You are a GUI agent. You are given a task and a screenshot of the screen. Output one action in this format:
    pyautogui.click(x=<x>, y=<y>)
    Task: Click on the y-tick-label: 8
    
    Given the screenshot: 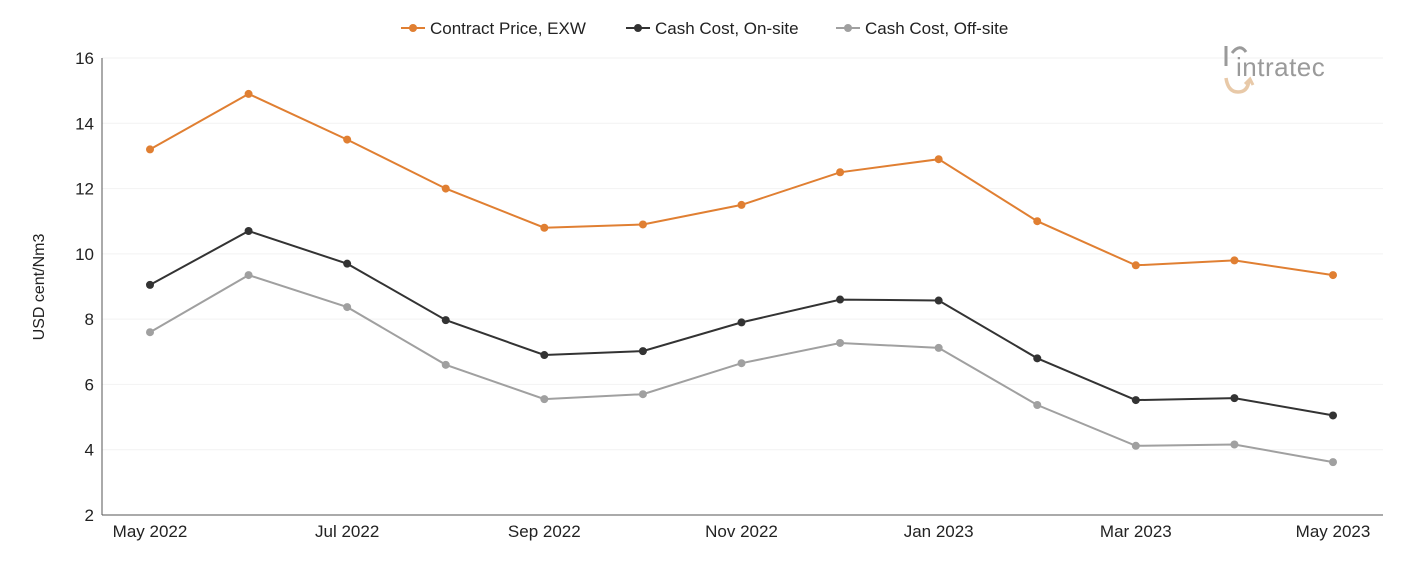 What is the action you would take?
    pyautogui.click(x=89, y=319)
    